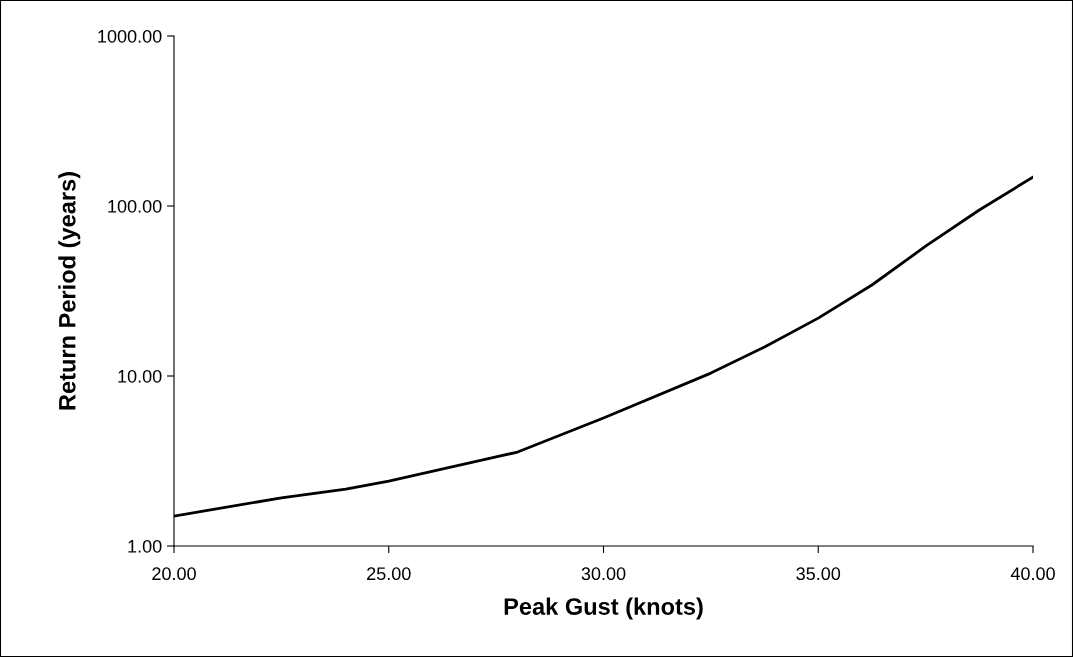 The width and height of the screenshot is (1073, 657). I want to click on x-tick-label: 30.00, so click(603, 574).